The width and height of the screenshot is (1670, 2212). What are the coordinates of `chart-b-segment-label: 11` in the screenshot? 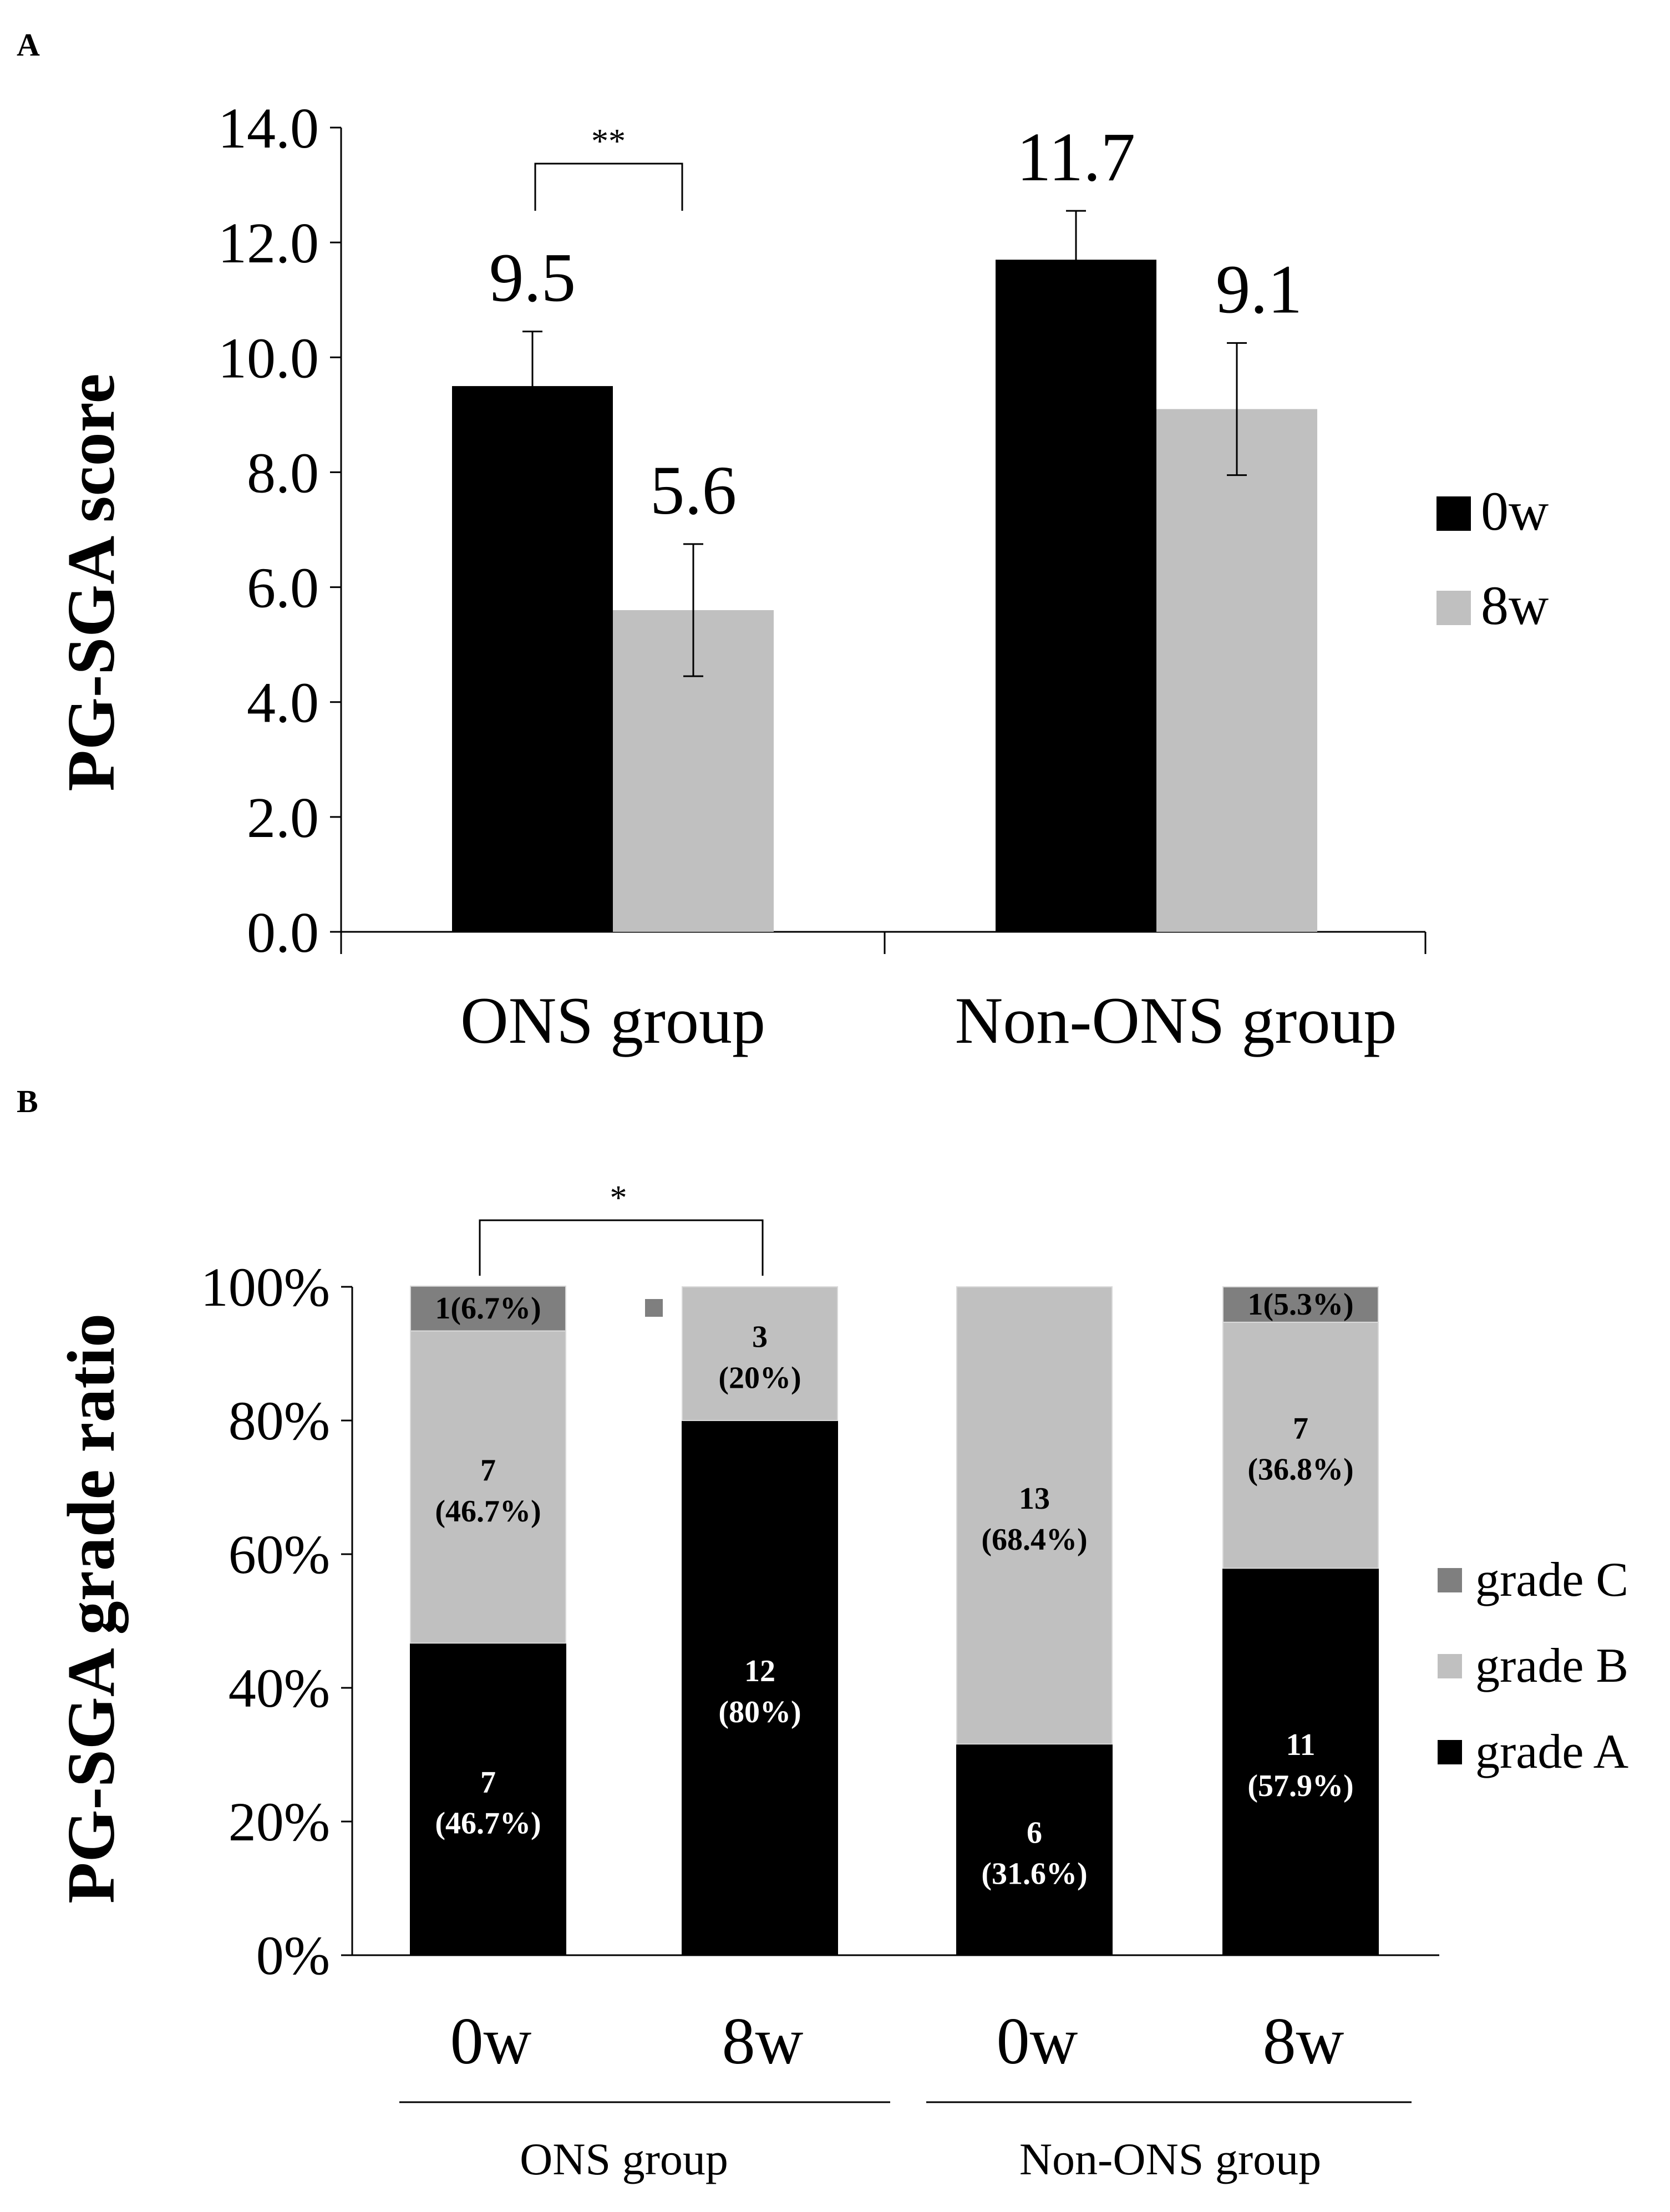 It's located at (1301, 1745).